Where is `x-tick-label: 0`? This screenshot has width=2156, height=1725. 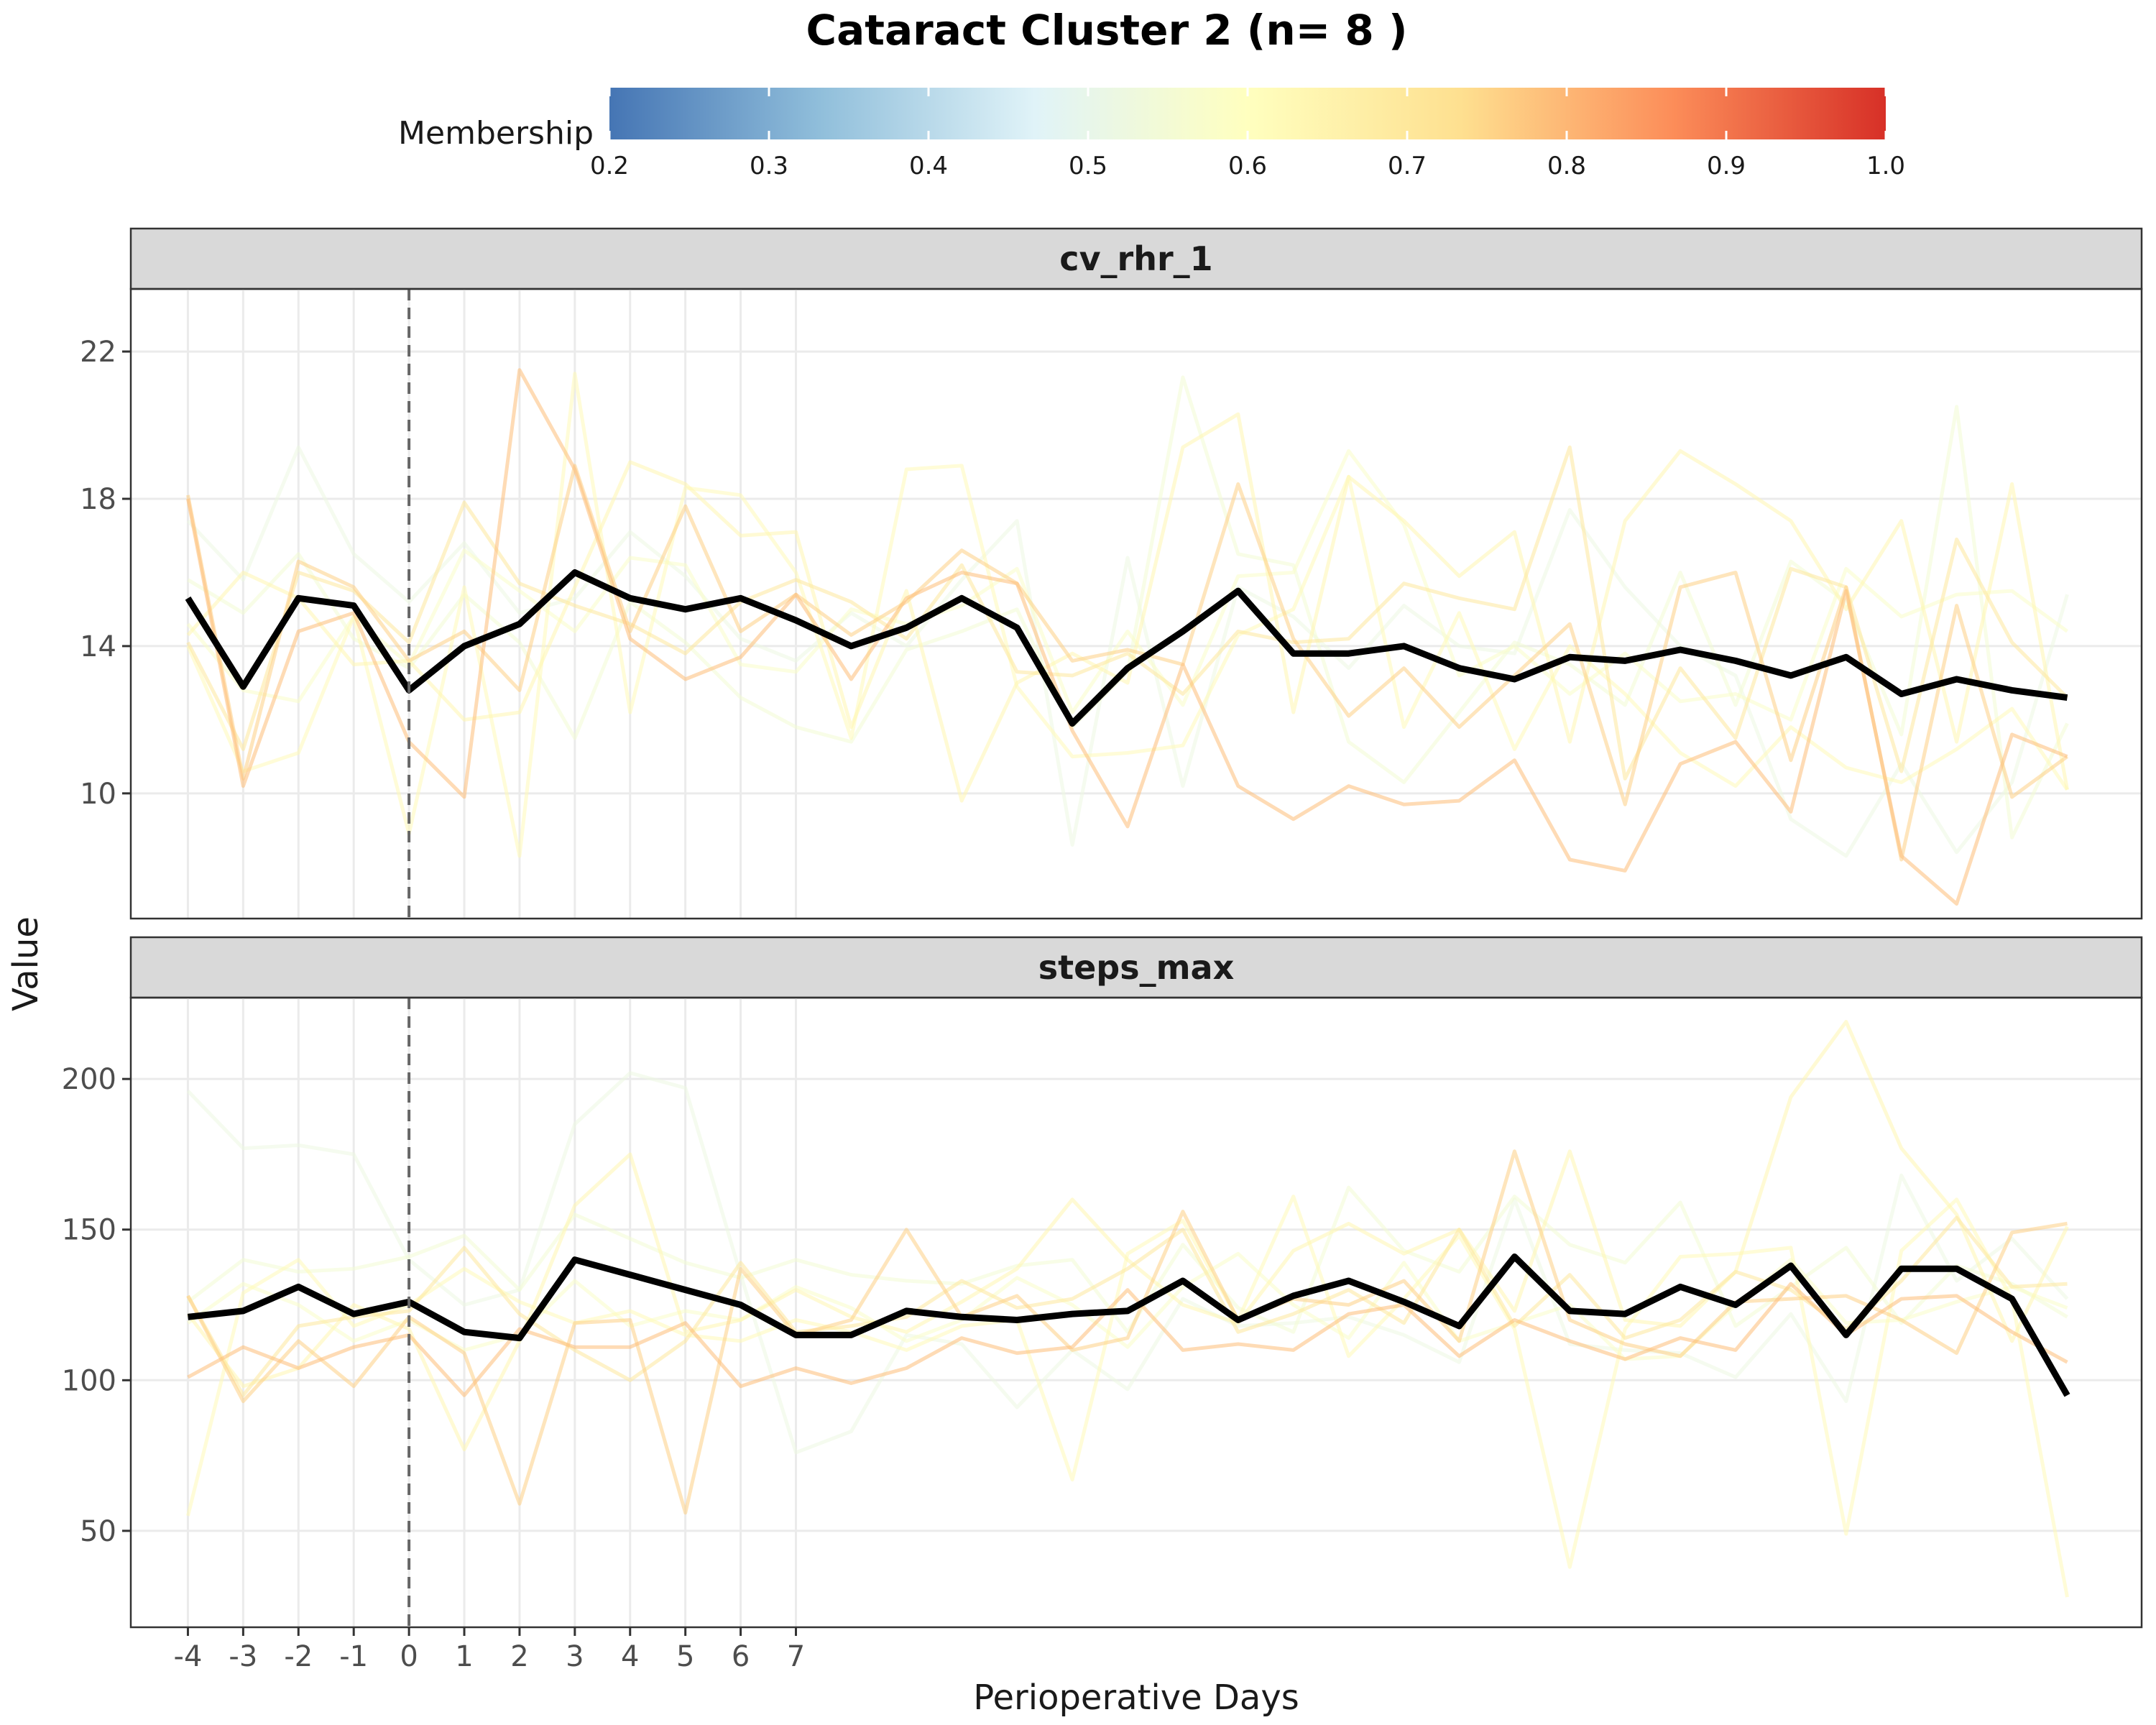 x-tick-label: 0 is located at coordinates (409, 1656).